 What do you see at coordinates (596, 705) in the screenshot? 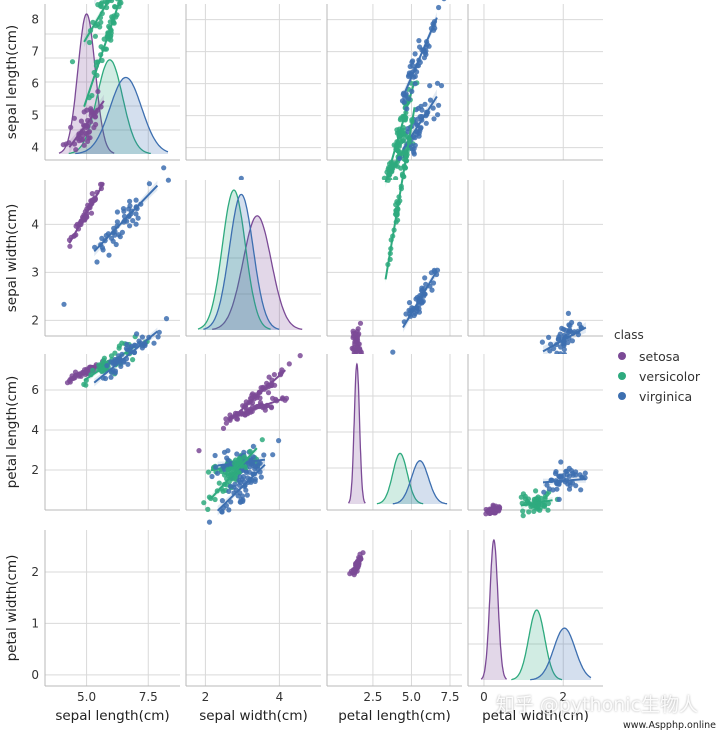
I see `watermark-text: 知乎 @pythonic生物人` at bounding box center [596, 705].